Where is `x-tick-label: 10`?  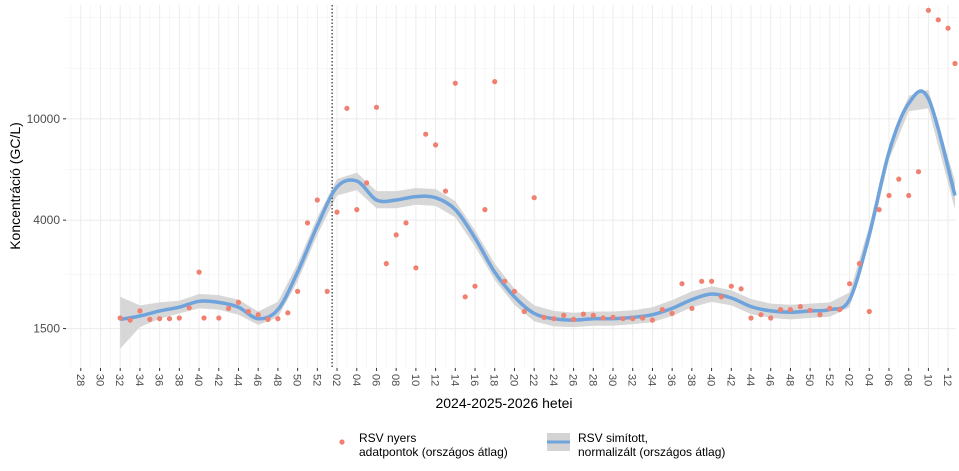 x-tick-label: 10 is located at coordinates (415, 380).